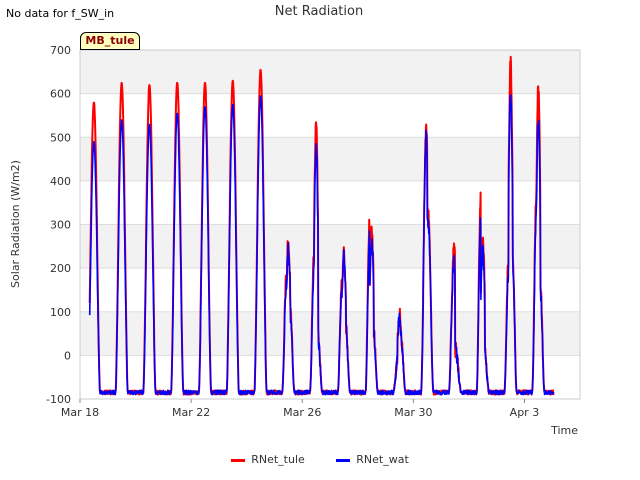 The height and width of the screenshot is (480, 640). I want to click on y-tick-label: 400, so click(60, 181).